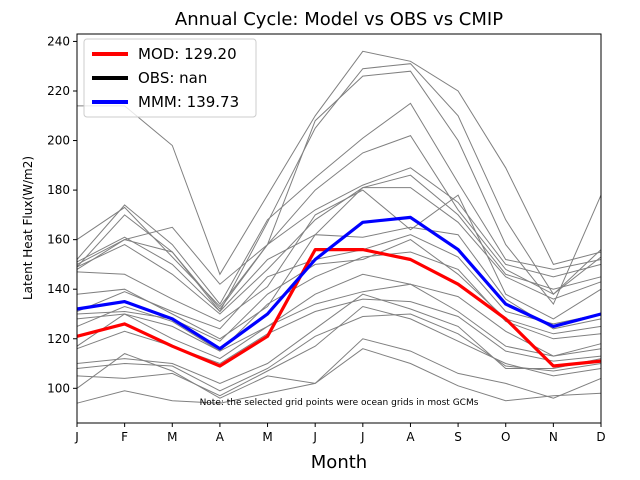 The height and width of the screenshot is (480, 640). Describe the element at coordinates (188, 102) in the screenshot. I see `legend-label-mmm: MMM: 139.73` at that location.